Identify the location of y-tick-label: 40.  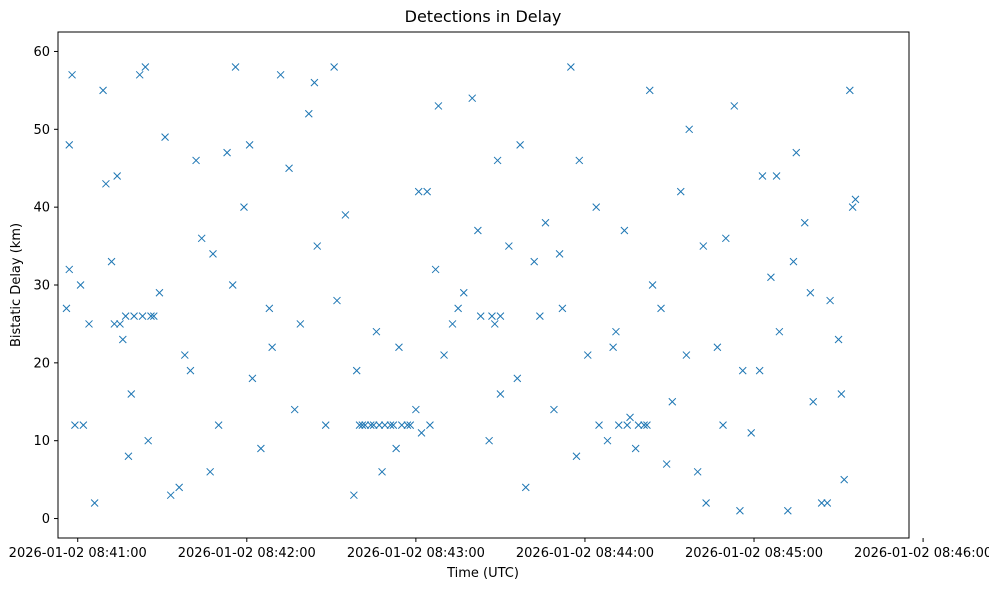
(41, 208).